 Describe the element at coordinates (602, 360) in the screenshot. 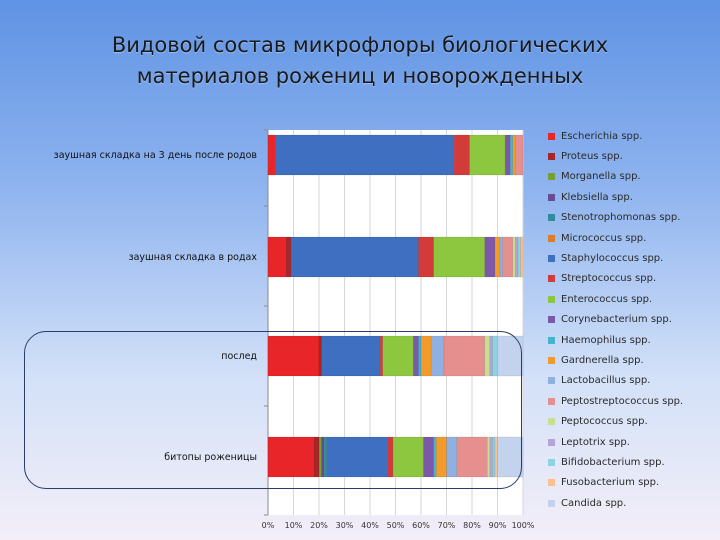

I see `legend-label: Gardnerella spp.` at that location.